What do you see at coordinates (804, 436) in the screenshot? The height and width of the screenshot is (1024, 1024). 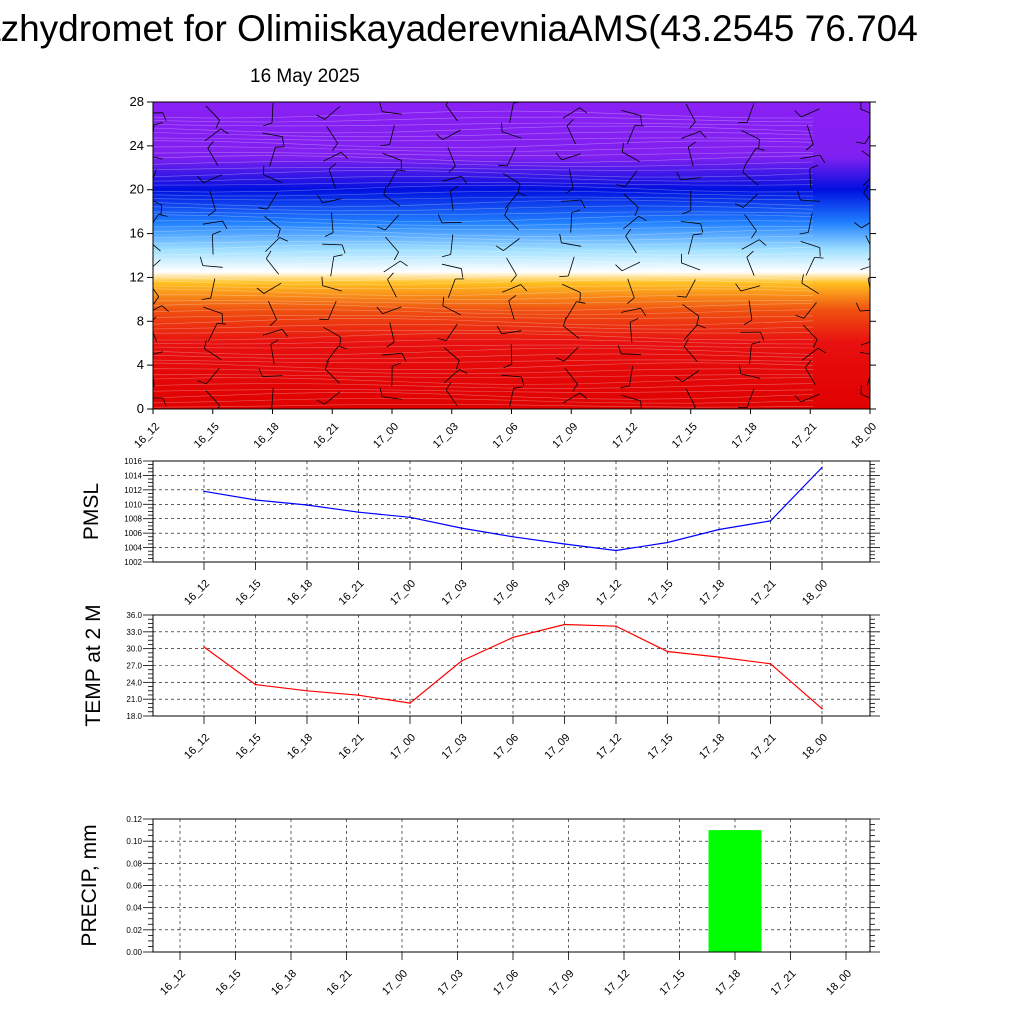 I see `x-tick-label: 17_21` at bounding box center [804, 436].